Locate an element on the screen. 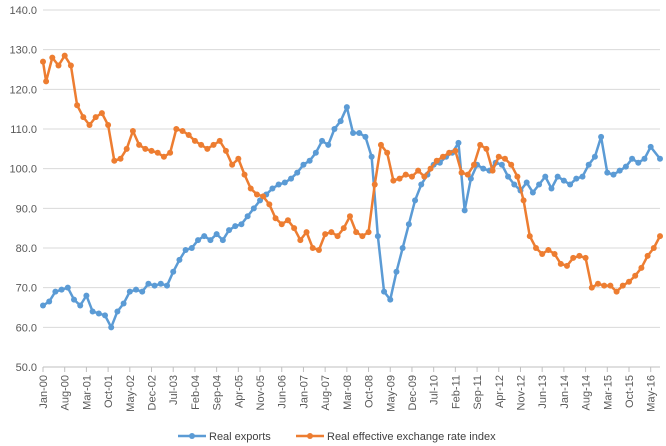 The width and height of the screenshot is (666, 446). y-tick-label: 90.0 is located at coordinates (26, 209).